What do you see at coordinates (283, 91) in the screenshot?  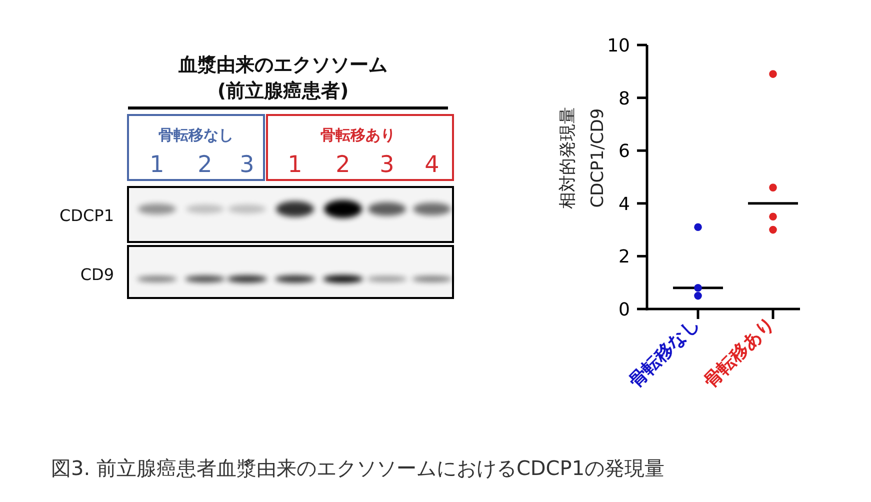 I see `text: (前立腺癌患者)` at bounding box center [283, 91].